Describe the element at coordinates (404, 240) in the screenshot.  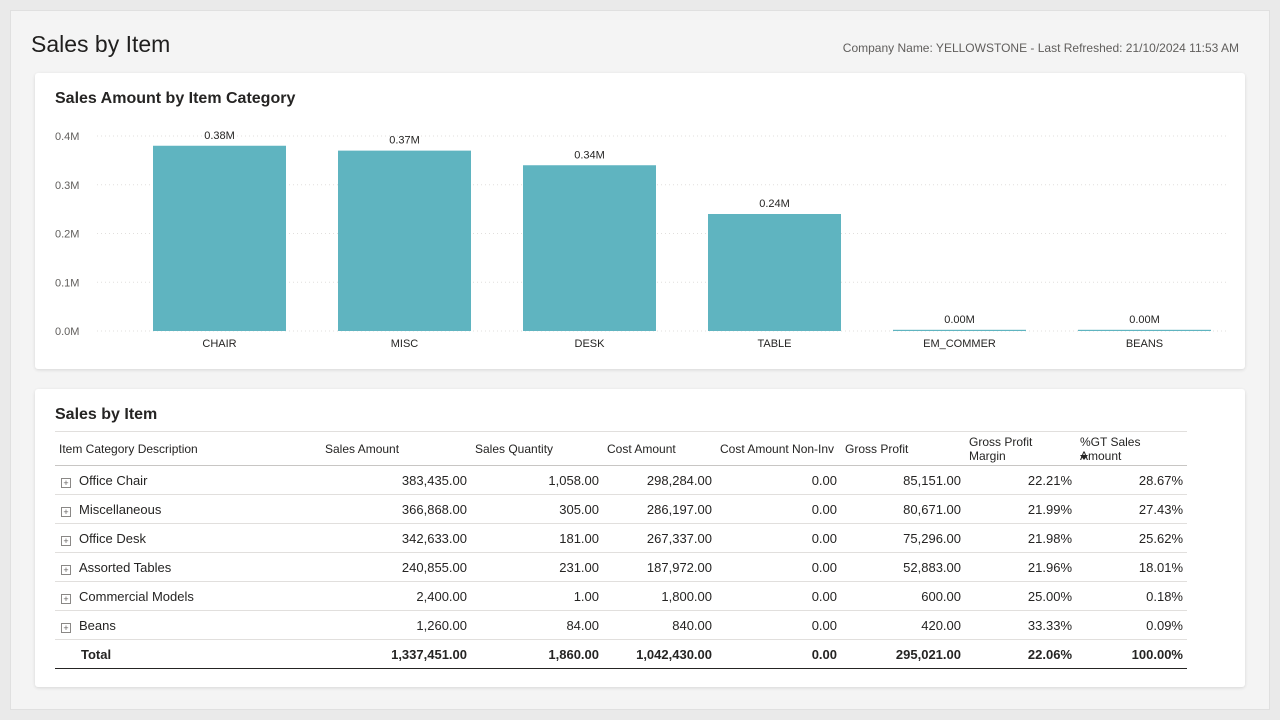
I see `bar-misc` at that location.